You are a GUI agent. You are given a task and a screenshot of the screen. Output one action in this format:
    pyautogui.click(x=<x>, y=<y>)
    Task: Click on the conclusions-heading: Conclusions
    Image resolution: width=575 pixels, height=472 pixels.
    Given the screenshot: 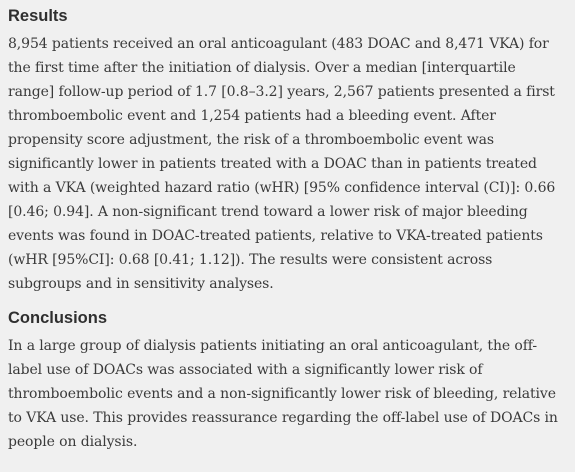 What is the action you would take?
    pyautogui.click(x=58, y=318)
    